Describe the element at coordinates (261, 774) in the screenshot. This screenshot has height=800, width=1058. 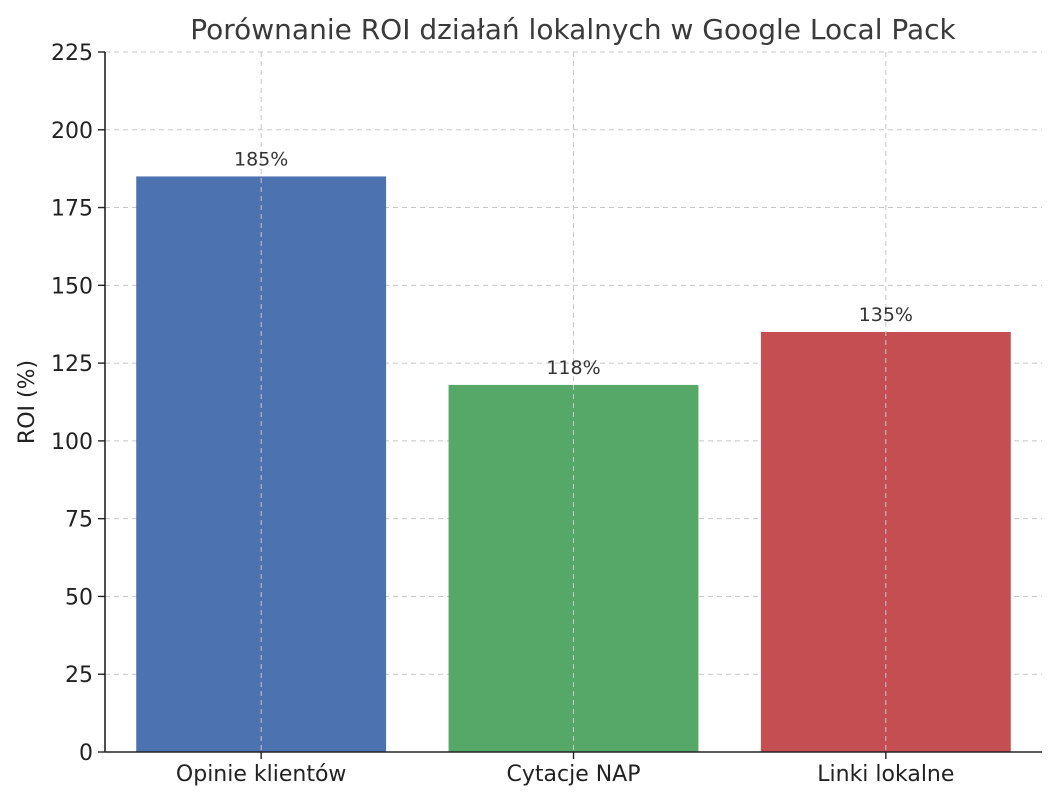
I see `x-tick-label: Opinie klientów` at that location.